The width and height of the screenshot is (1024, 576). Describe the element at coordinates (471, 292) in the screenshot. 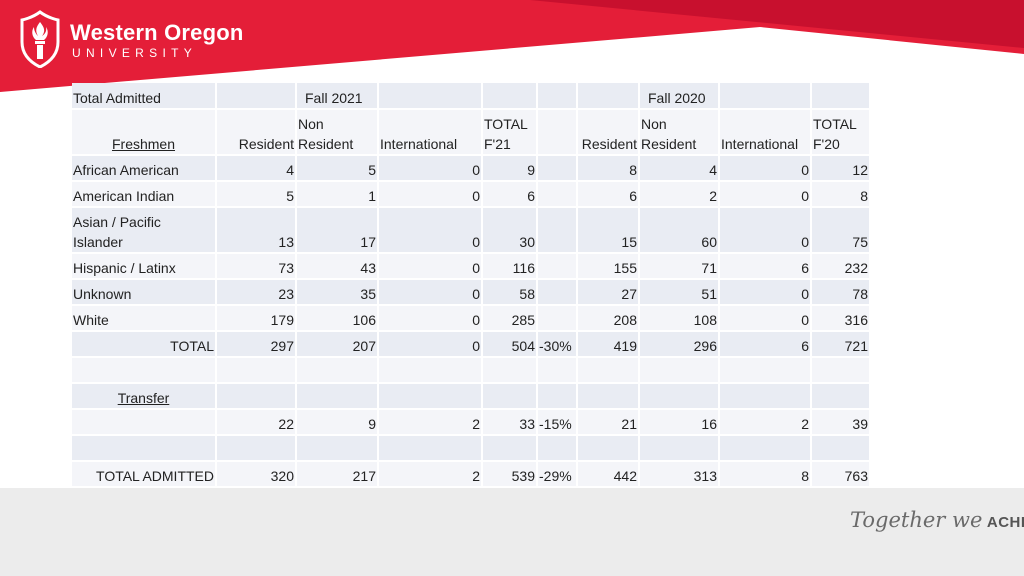

I see `table-row: Unknown 23 35 0 58 27 51 0 78` at that location.